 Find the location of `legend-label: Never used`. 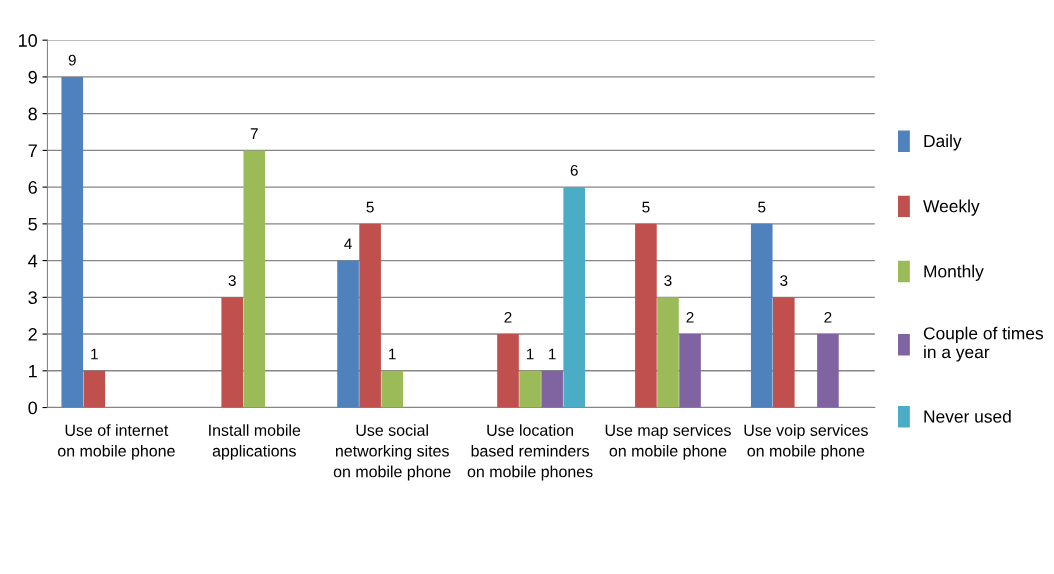

legend-label: Never used is located at coordinates (967, 416).